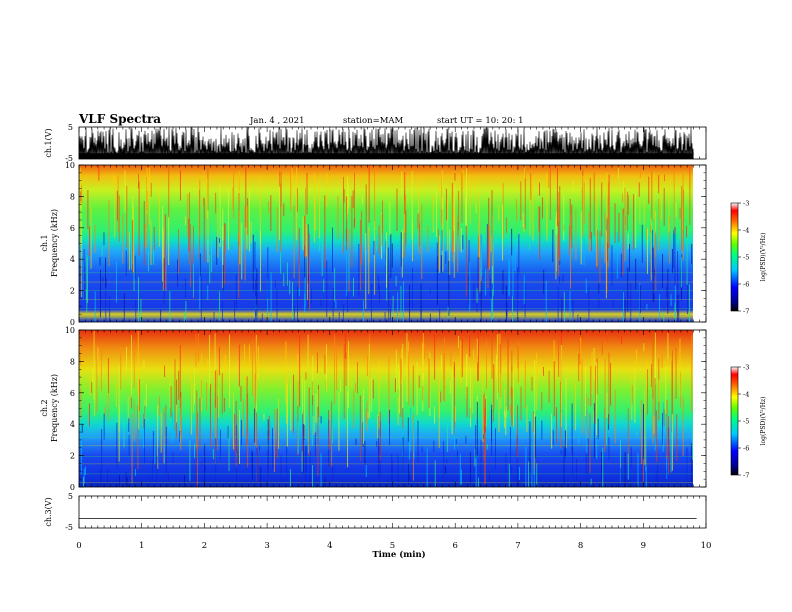 The width and height of the screenshot is (792, 612). Describe the element at coordinates (78, 546) in the screenshot. I see `x-tick-label: 0` at that location.